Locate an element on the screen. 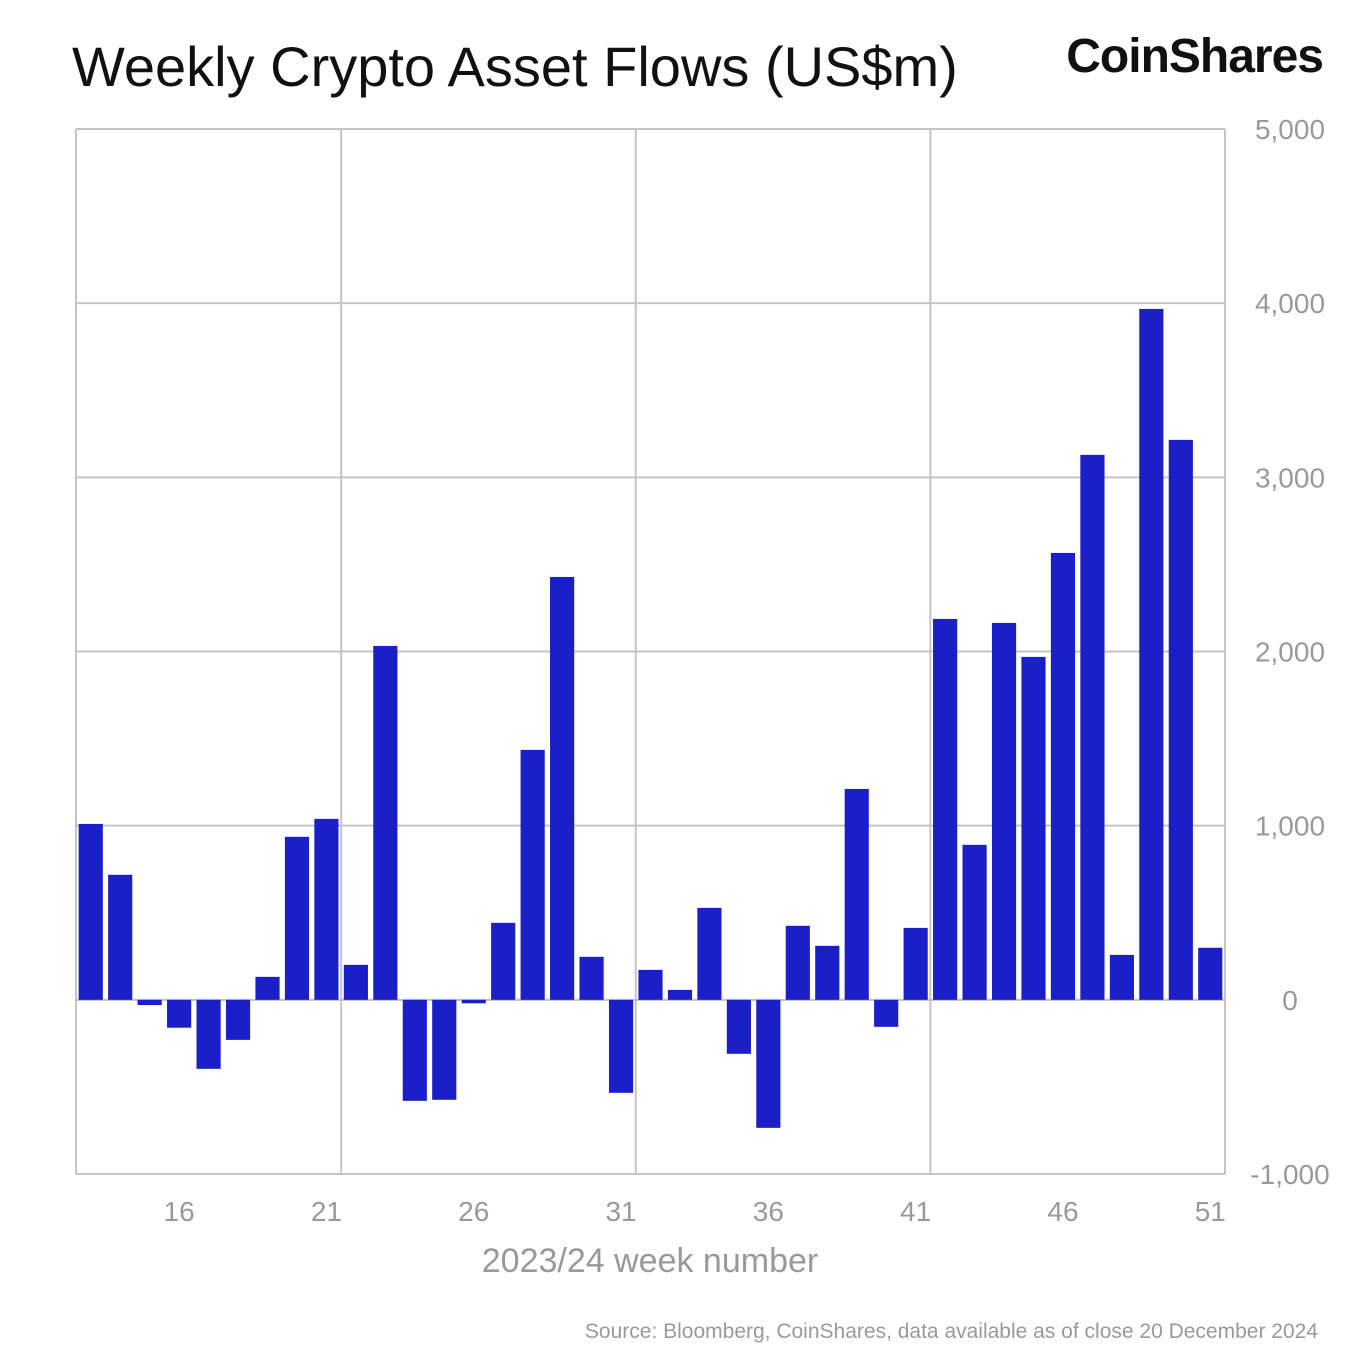 Image resolution: width=1362 pixels, height=1364 pixels. y-tick-label: 2,000 is located at coordinates (1290, 652).